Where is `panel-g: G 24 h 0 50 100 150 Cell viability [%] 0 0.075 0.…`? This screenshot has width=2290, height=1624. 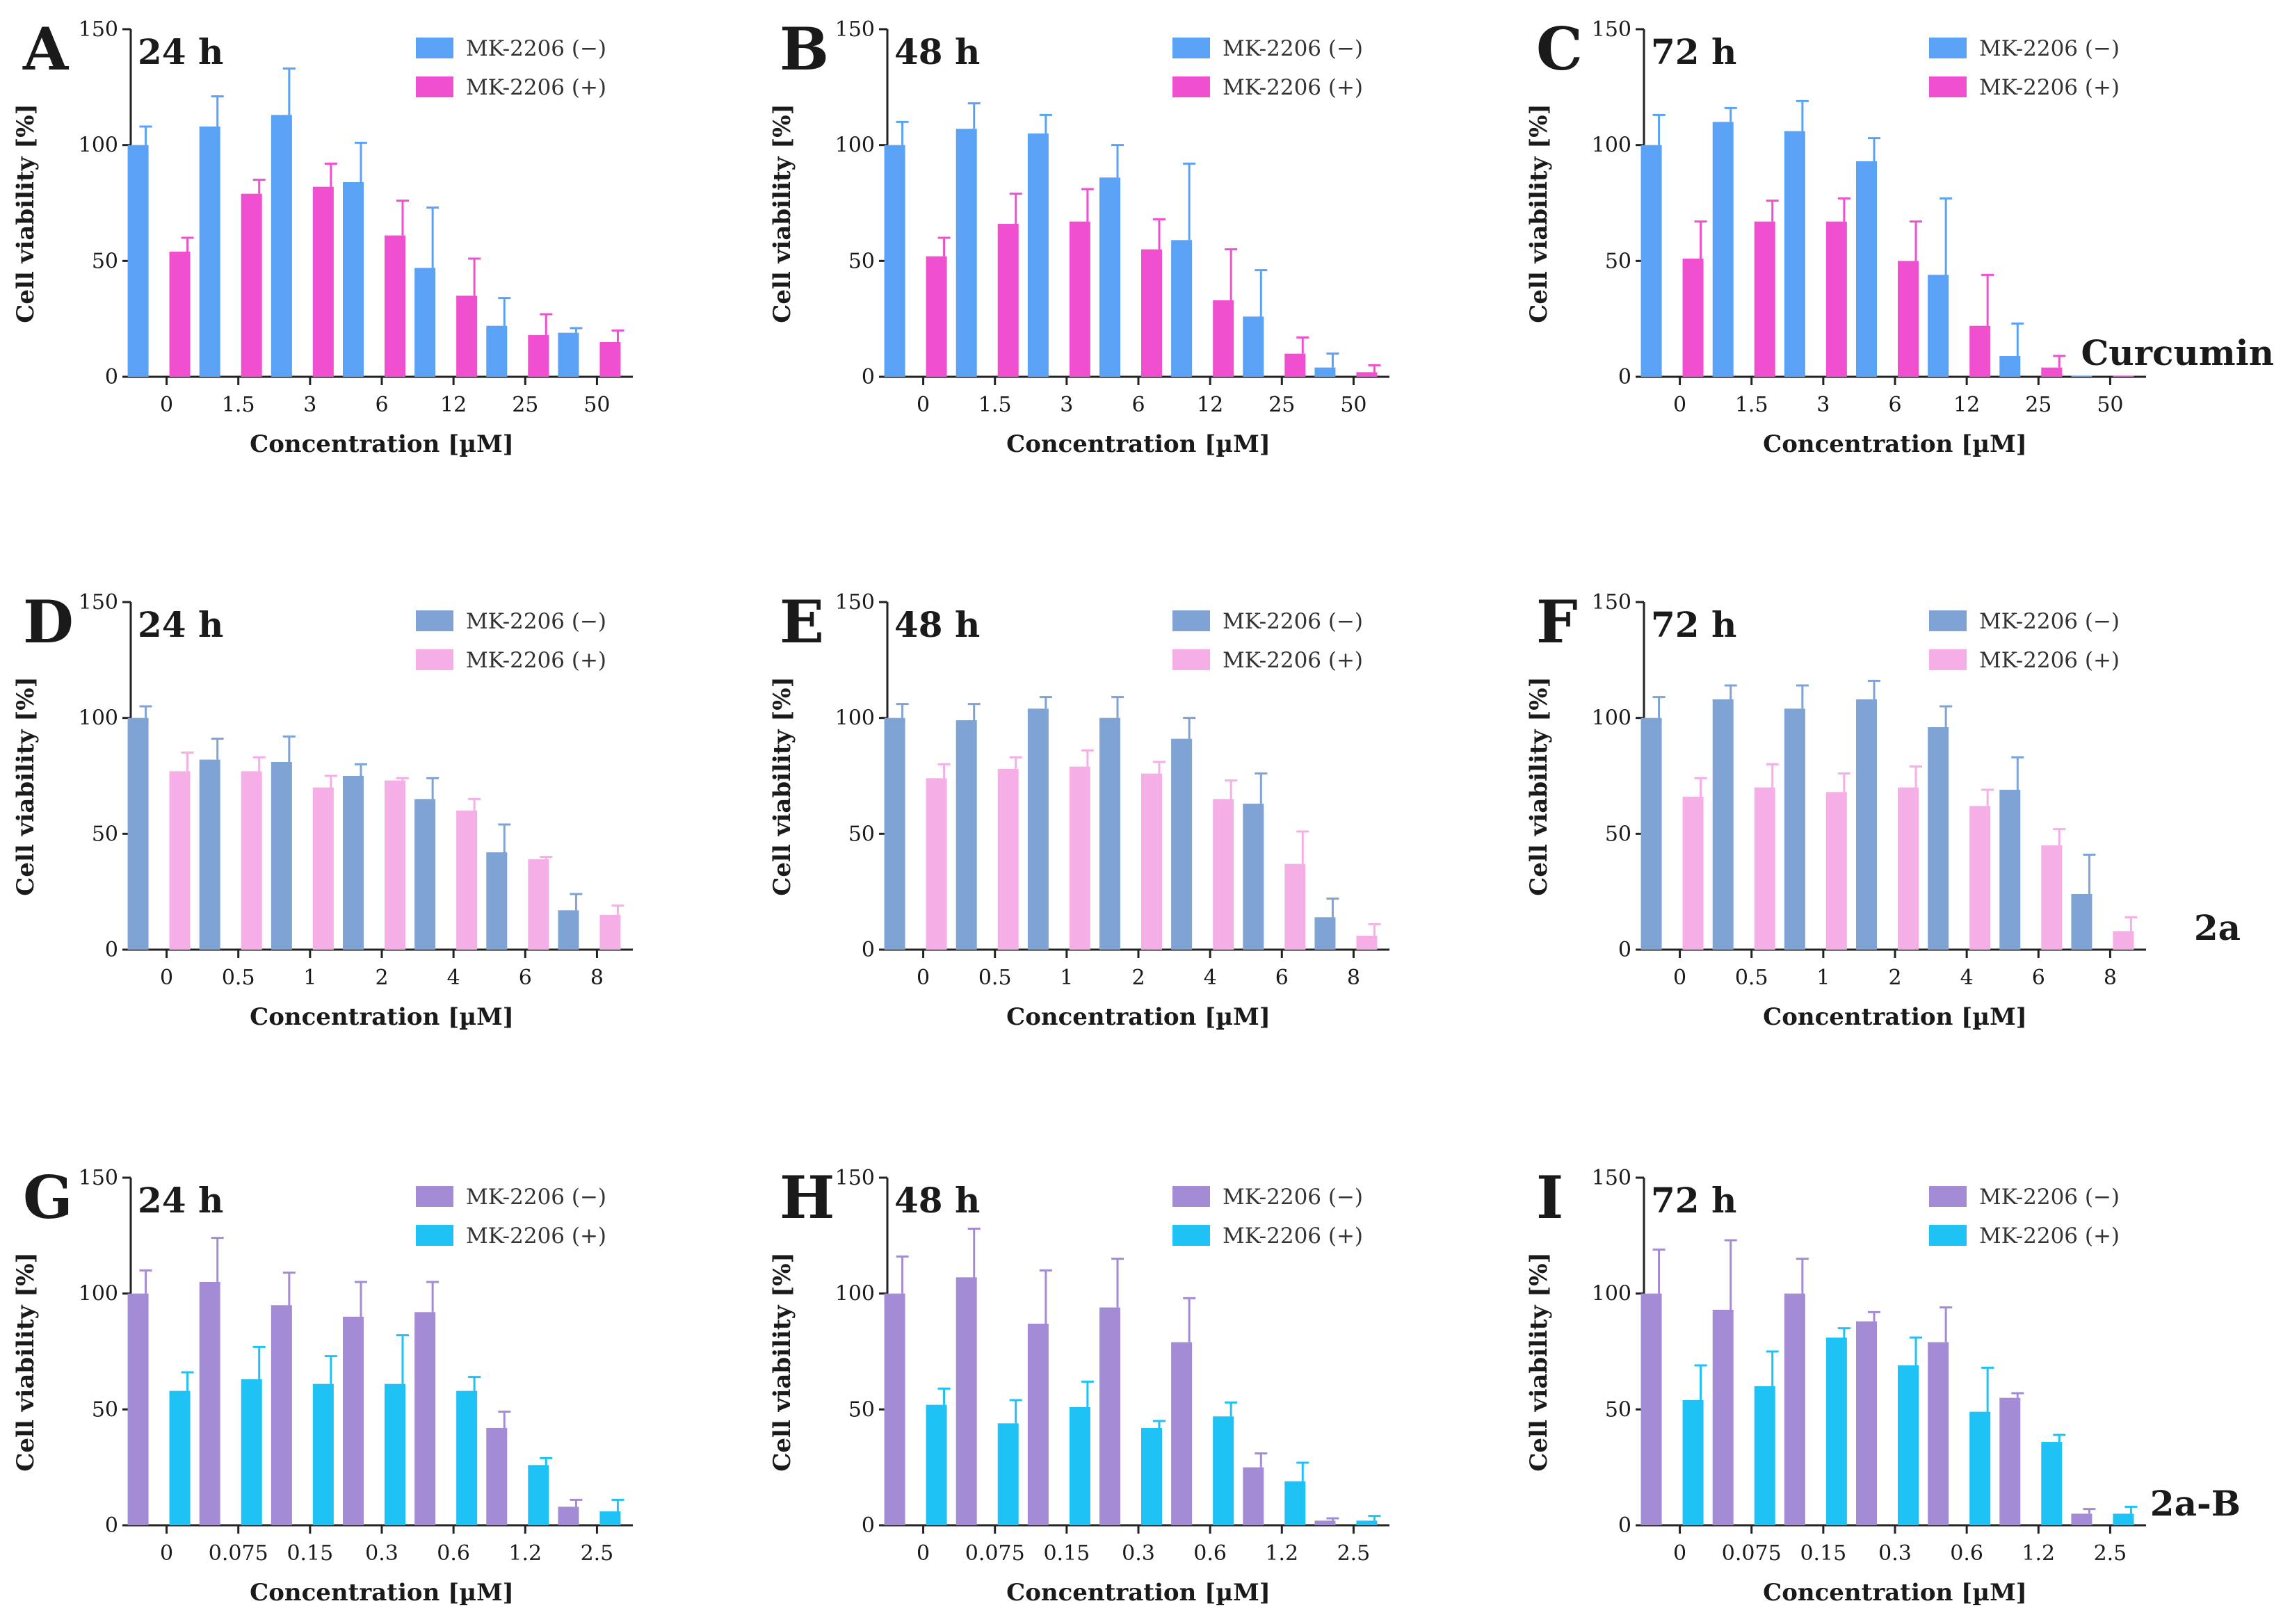 panel-g: G 24 h 0 50 100 150 Cell viability [%] 0 0.075 0.… is located at coordinates (322, 1385).